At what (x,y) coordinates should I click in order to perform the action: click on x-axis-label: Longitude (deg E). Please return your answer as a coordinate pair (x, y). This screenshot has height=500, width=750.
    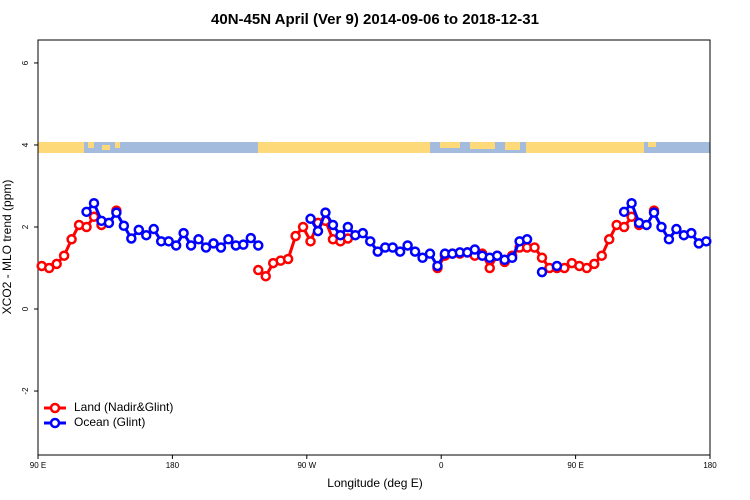
    Looking at the image, I should click on (374, 483).